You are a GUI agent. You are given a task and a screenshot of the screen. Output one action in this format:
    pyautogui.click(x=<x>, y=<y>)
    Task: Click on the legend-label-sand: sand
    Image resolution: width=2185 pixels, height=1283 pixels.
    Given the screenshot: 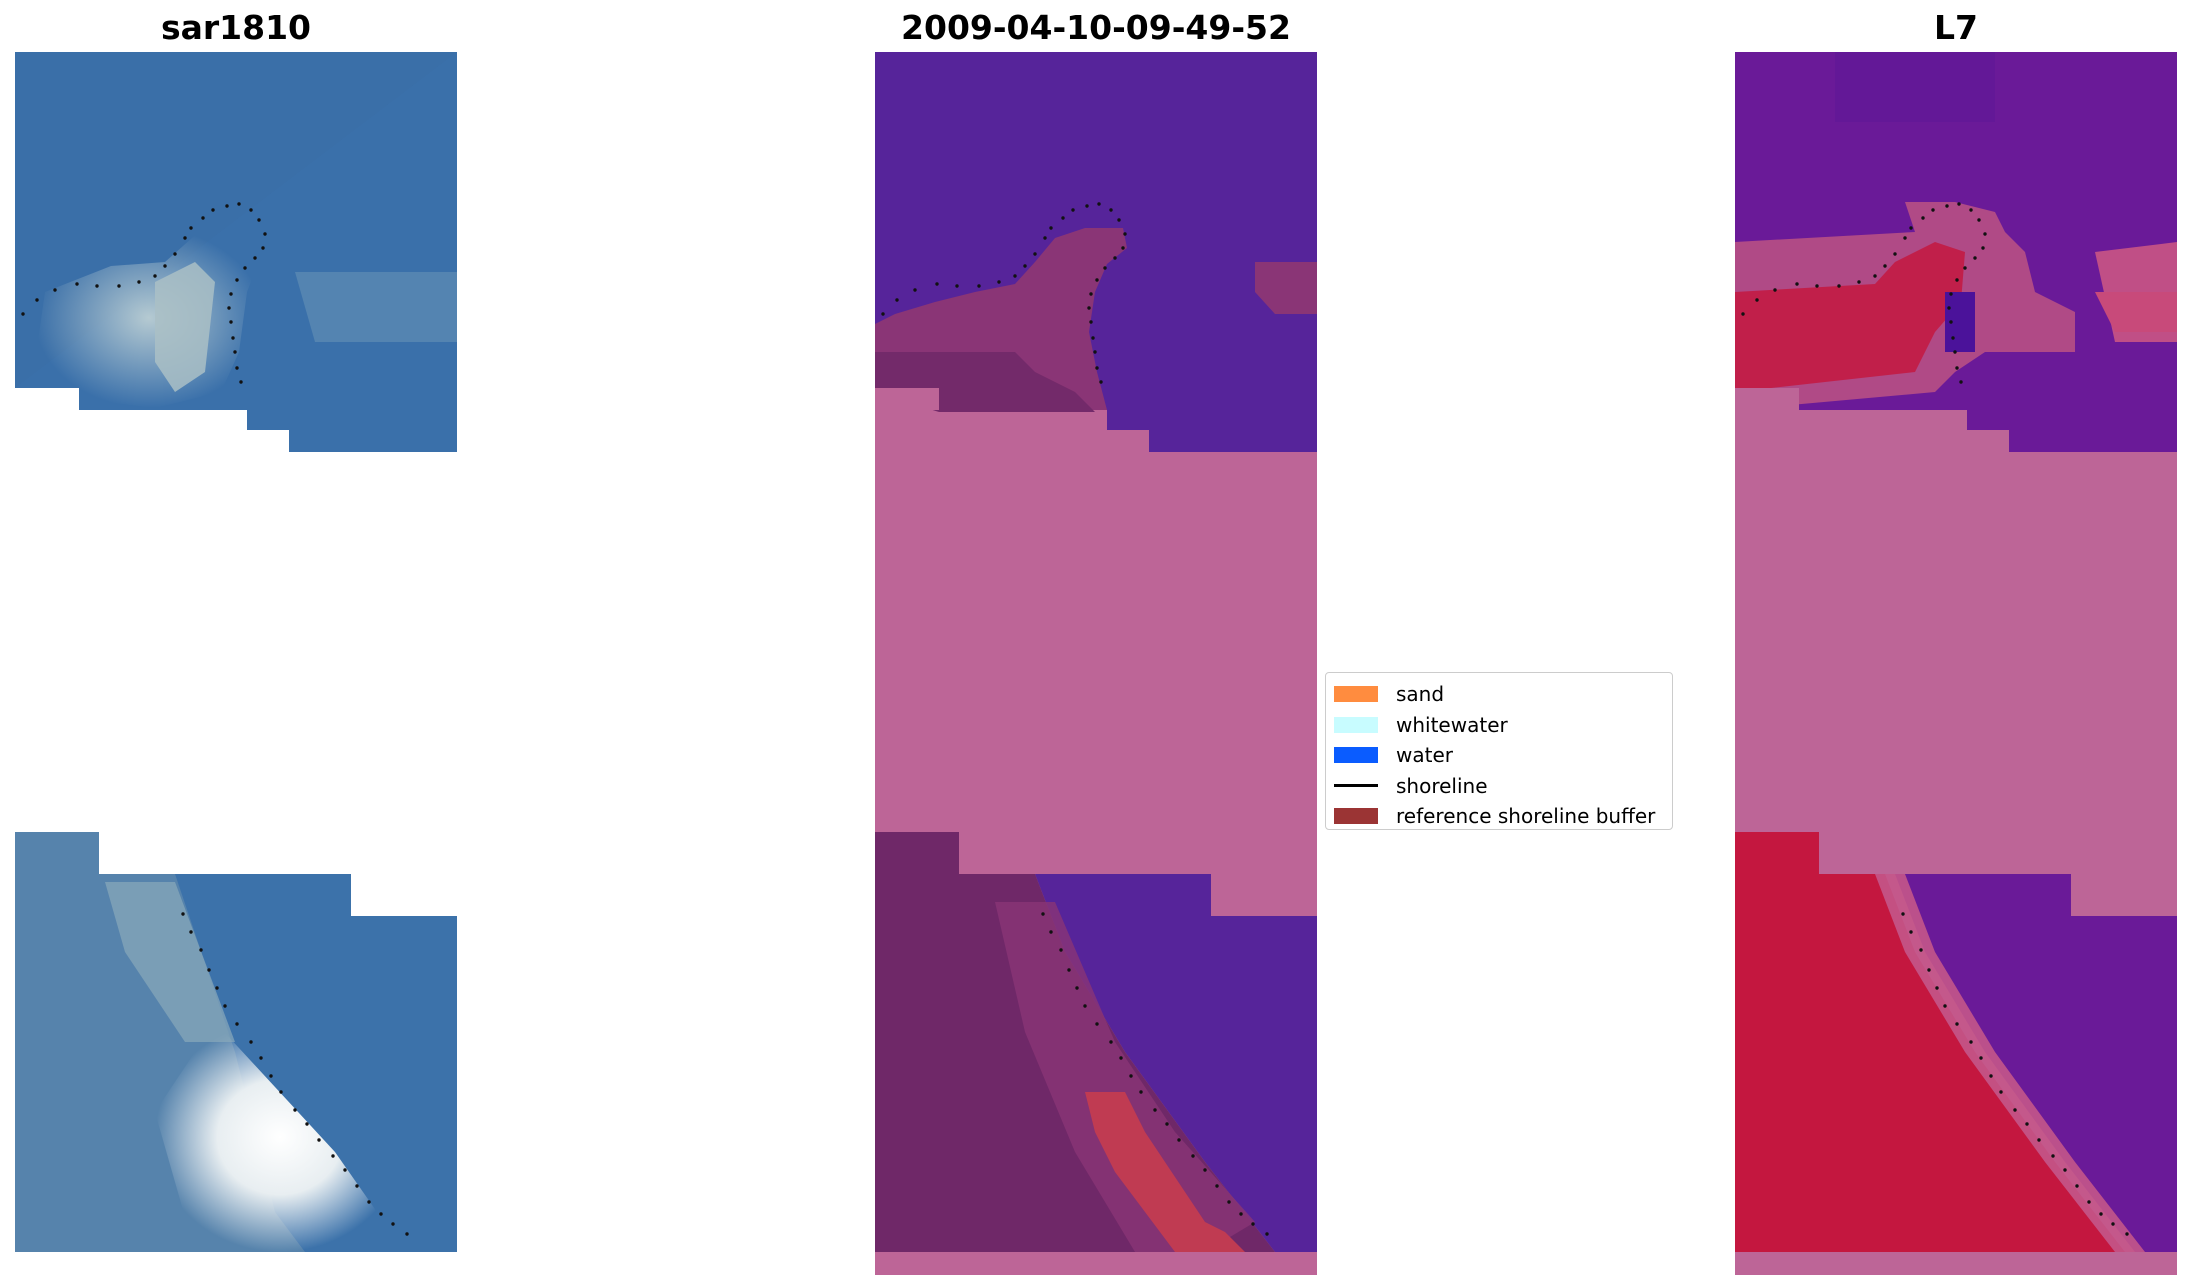 What is the action you would take?
    pyautogui.click(x=1420, y=694)
    